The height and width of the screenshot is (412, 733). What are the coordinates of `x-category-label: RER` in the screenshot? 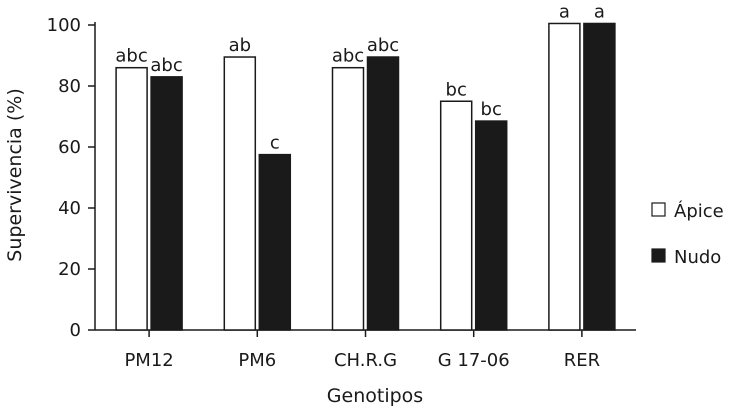 It's located at (582, 360).